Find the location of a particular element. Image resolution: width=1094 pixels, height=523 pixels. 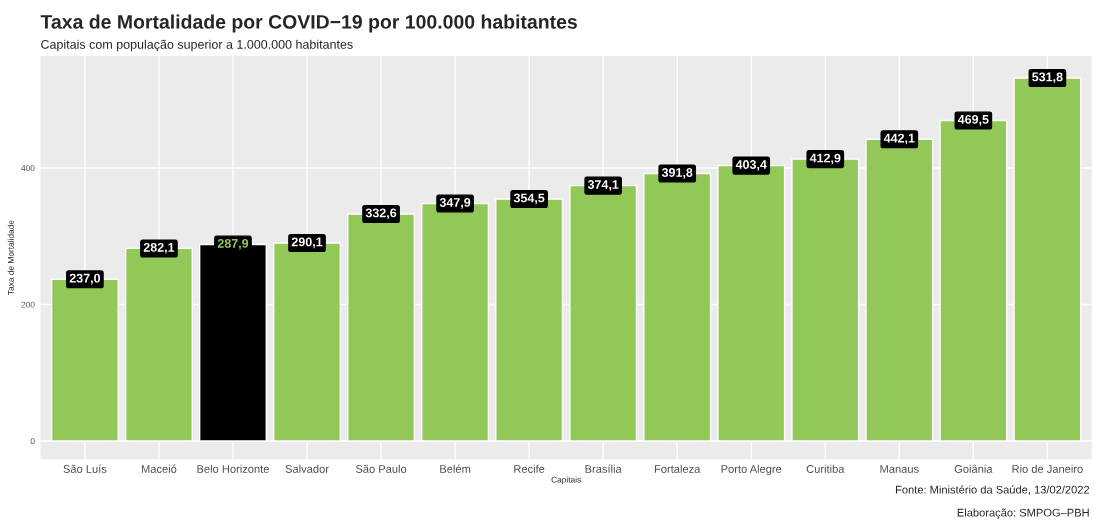

y-tick-label: 0 is located at coordinates (32, 441).